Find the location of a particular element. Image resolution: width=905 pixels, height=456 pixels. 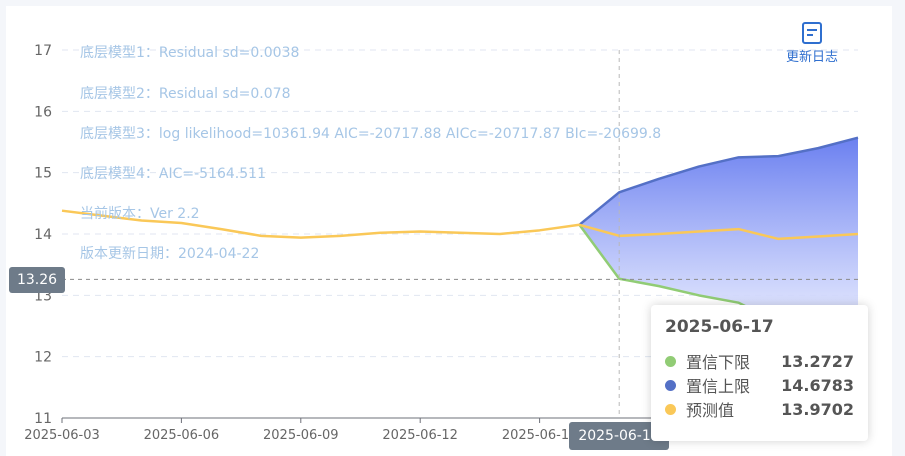

model-annotation: 底层模型2：Residual sd=0.078 is located at coordinates (185, 94).